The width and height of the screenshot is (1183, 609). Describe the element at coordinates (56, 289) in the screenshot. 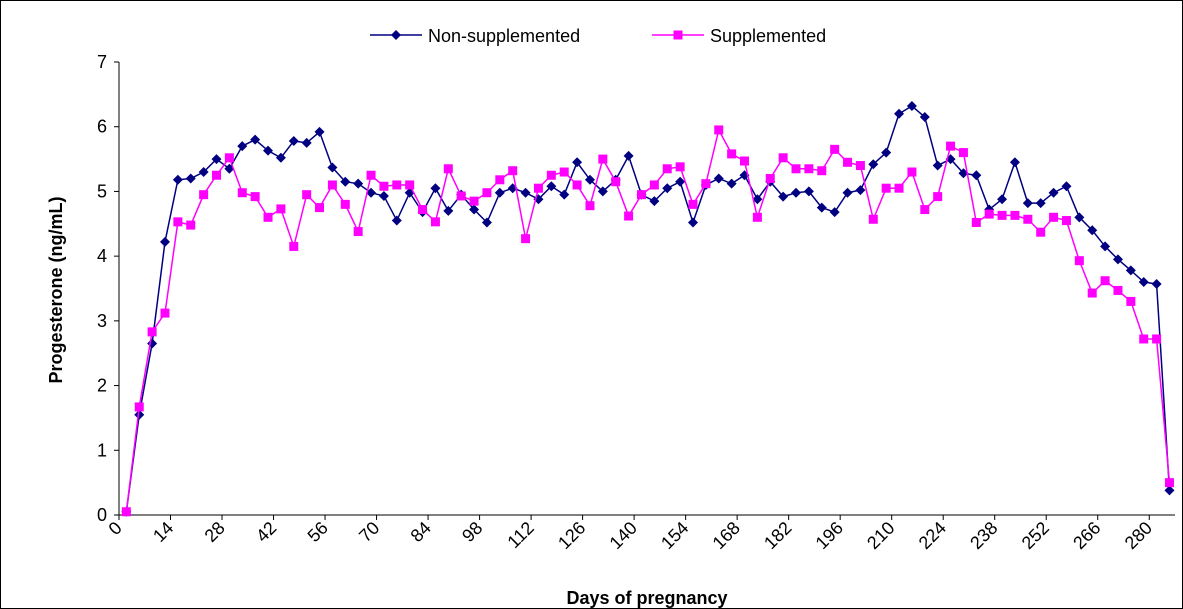

I see `y-axis-title: Progesterone (ng/mL)` at that location.